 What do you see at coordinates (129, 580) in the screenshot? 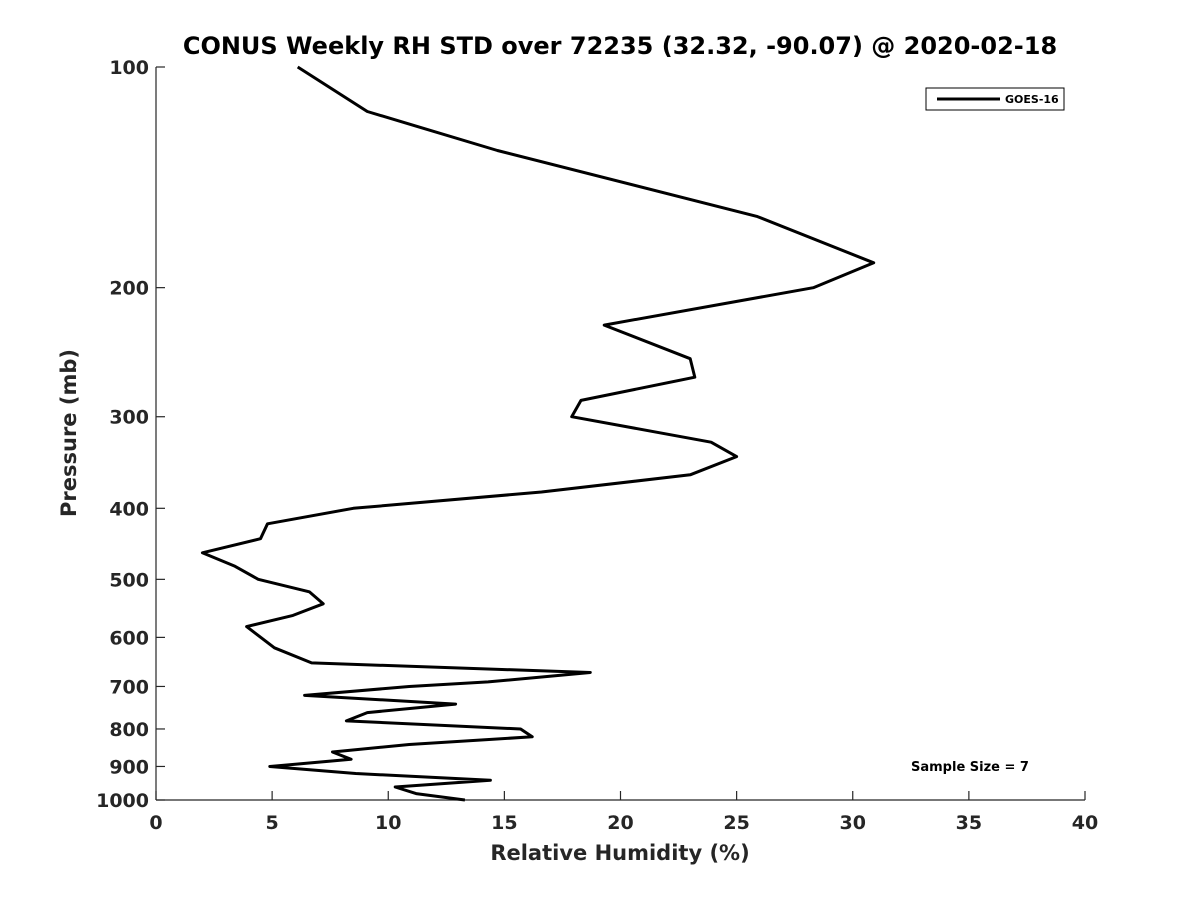
I see `y-tick-label: 500` at bounding box center [129, 580].